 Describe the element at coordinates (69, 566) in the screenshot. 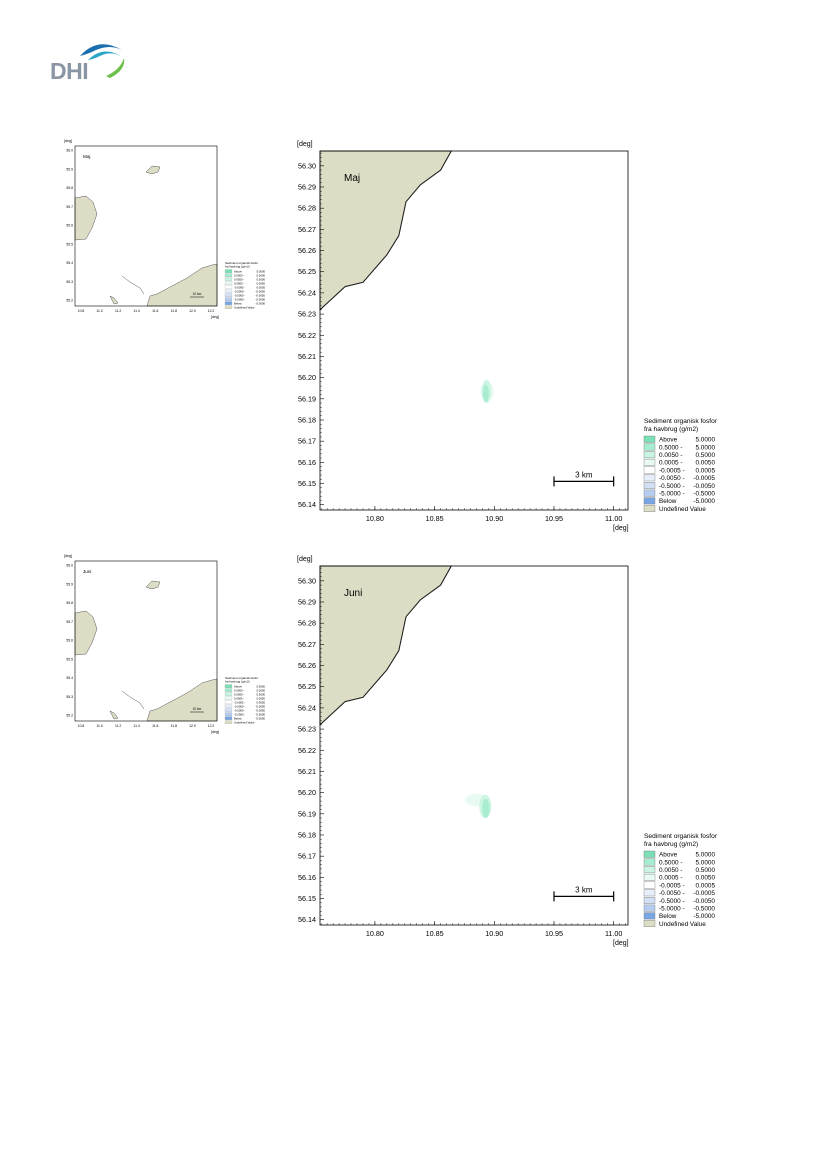

I see `mini-y-tick-label: 56.0` at that location.